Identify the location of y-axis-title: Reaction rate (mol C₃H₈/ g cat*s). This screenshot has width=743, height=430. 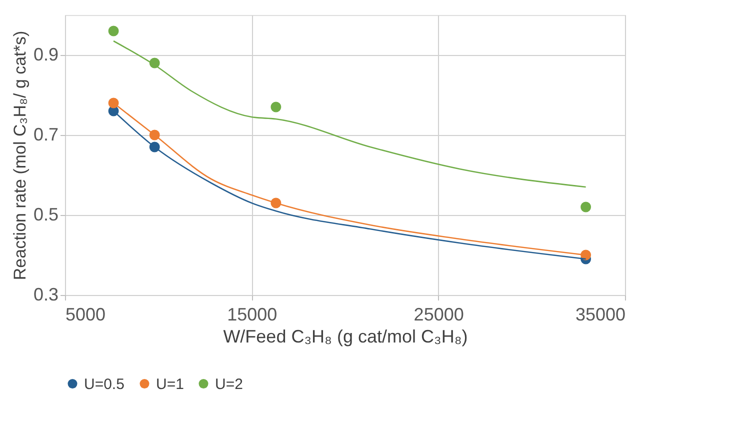
(20, 155).